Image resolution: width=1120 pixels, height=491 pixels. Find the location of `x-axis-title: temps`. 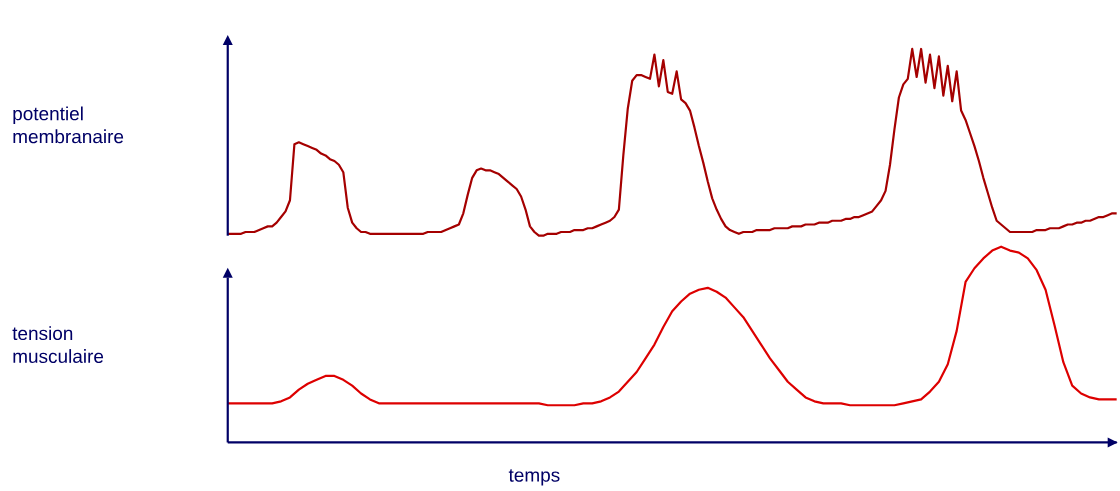

x-axis-title: temps is located at coordinates (534, 477).